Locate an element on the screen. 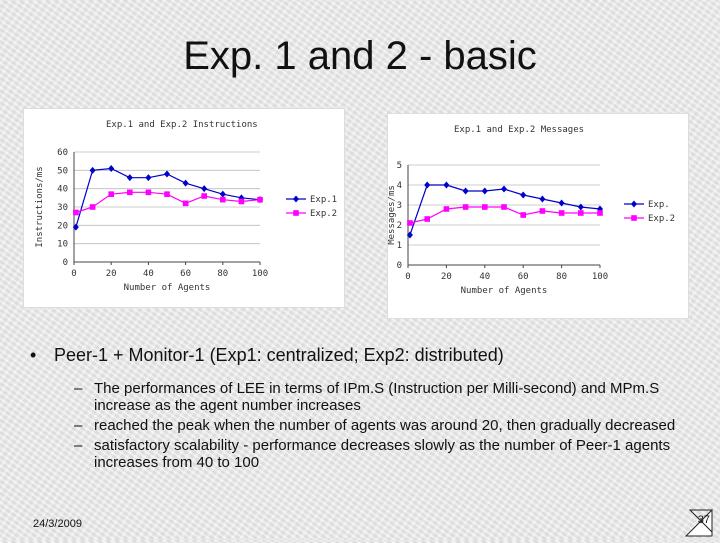 This screenshot has width=720, height=543. footer-date: 24/3/2009 is located at coordinates (57, 524).